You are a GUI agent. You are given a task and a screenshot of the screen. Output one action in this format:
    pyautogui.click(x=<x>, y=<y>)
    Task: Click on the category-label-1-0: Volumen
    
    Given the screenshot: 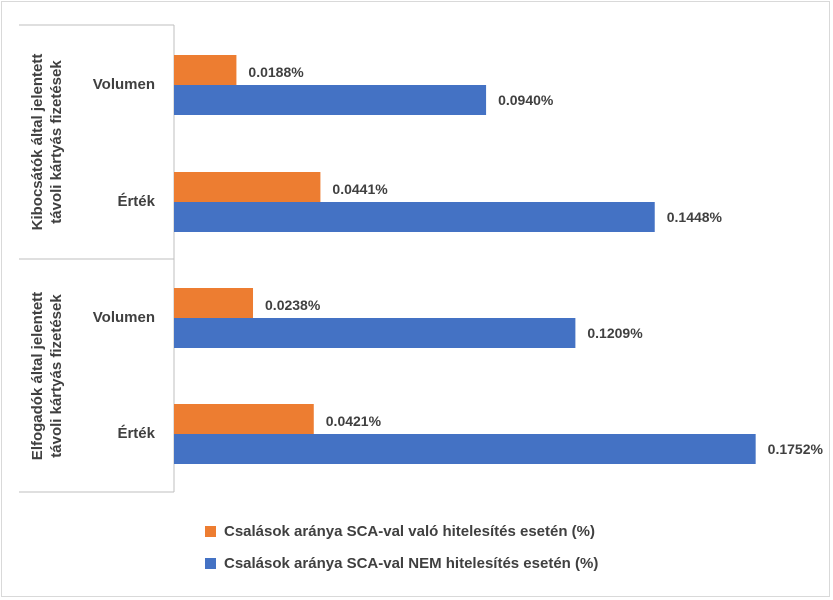 What is the action you would take?
    pyautogui.click(x=124, y=317)
    